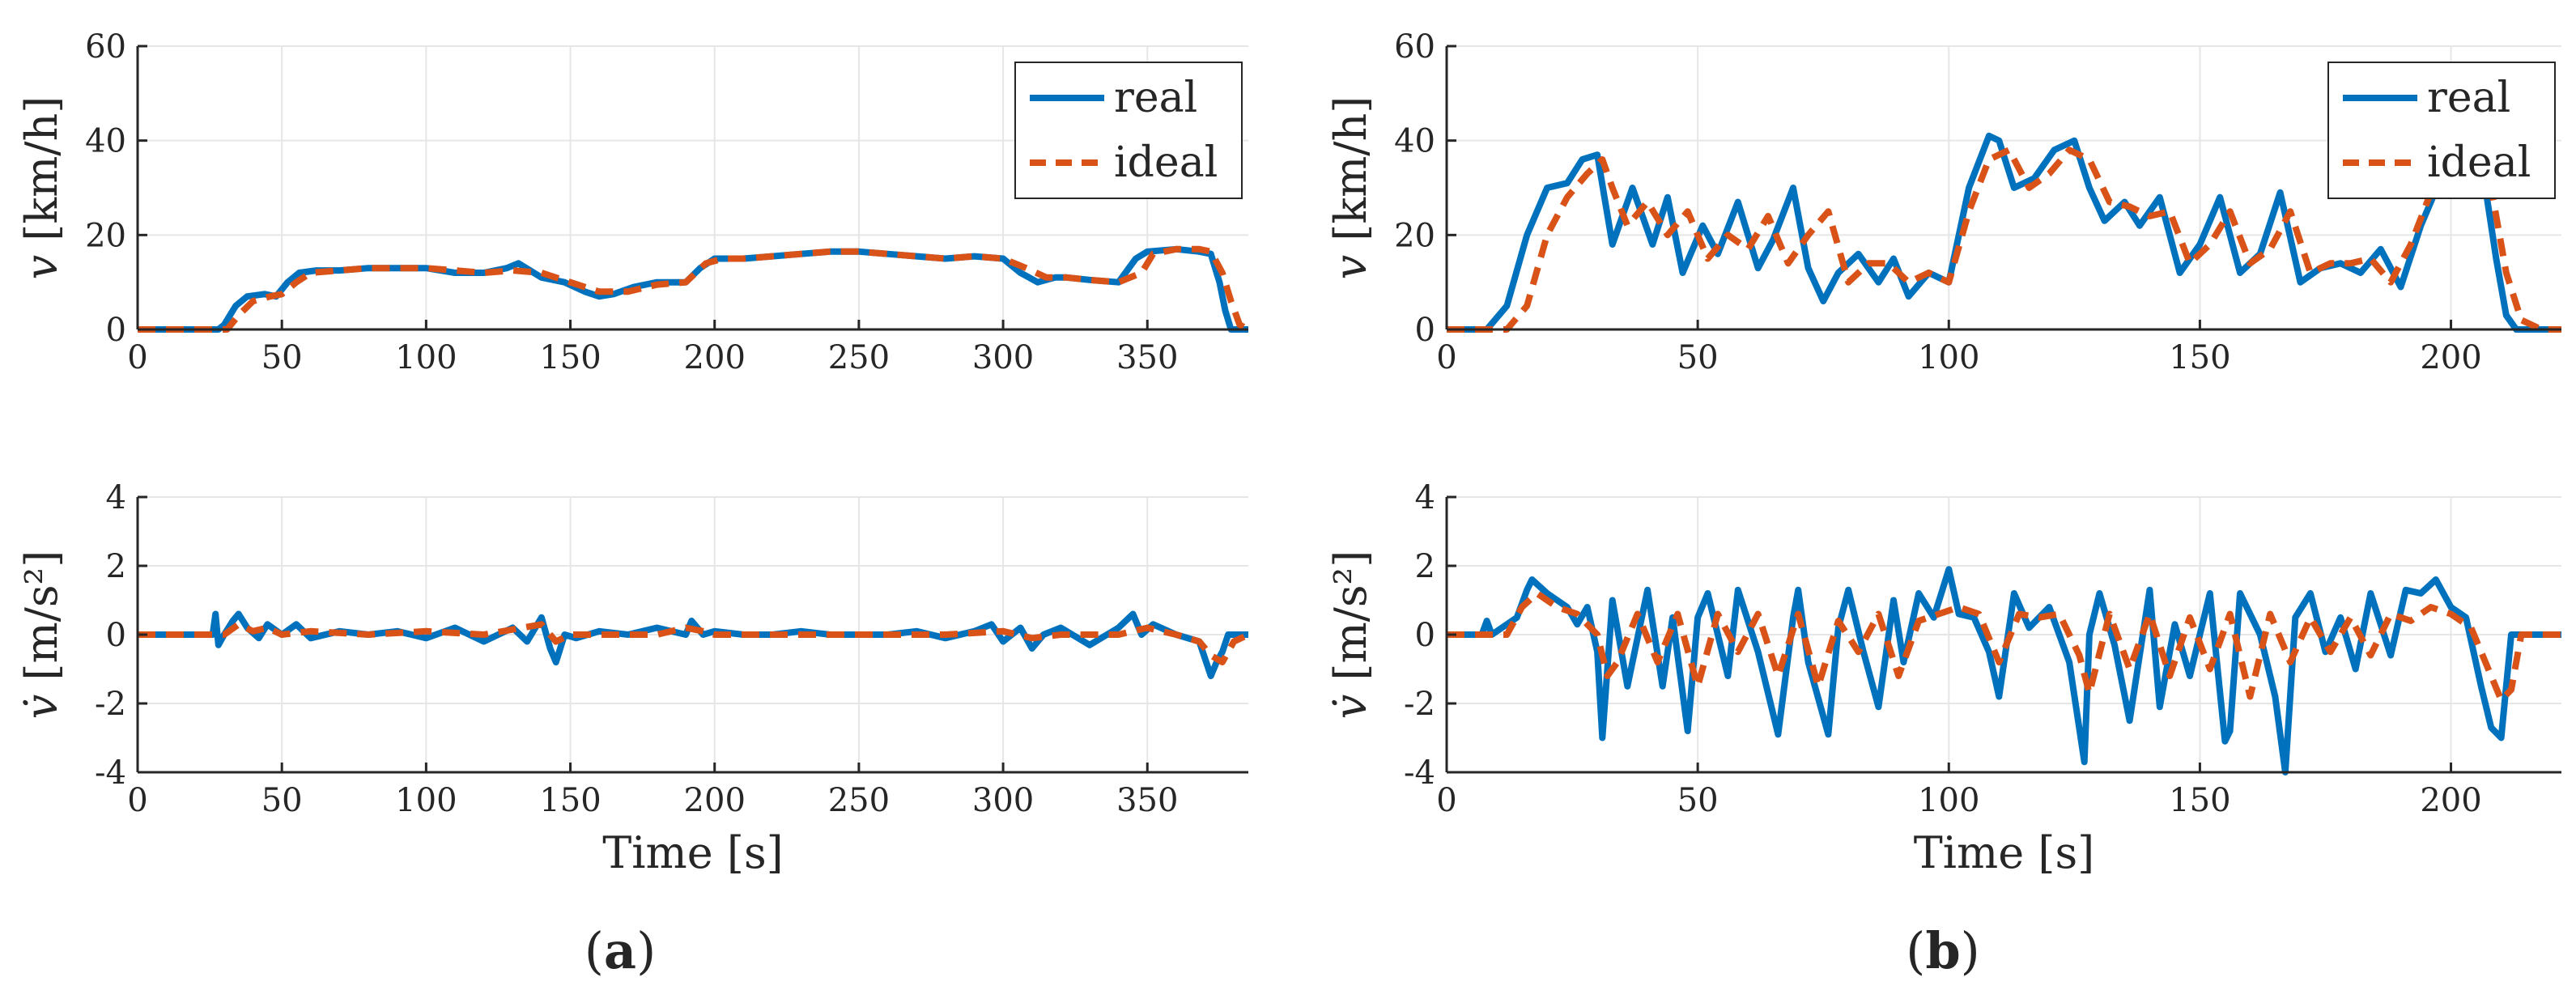  Describe the element at coordinates (1943, 951) in the screenshot. I see `panel-label-b: (b)` at that location.